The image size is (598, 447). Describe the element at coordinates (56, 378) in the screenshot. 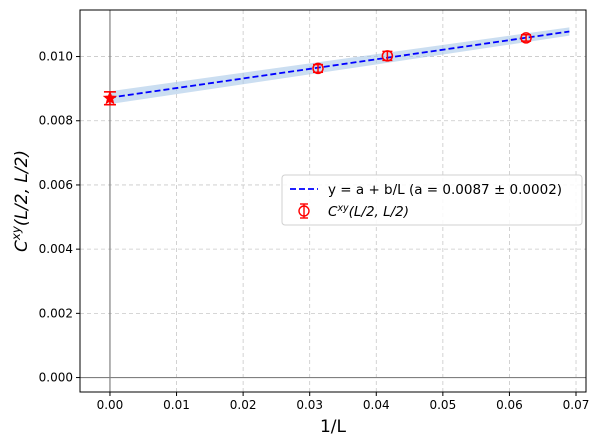

I see `y-tick-label: 0.000` at that location.